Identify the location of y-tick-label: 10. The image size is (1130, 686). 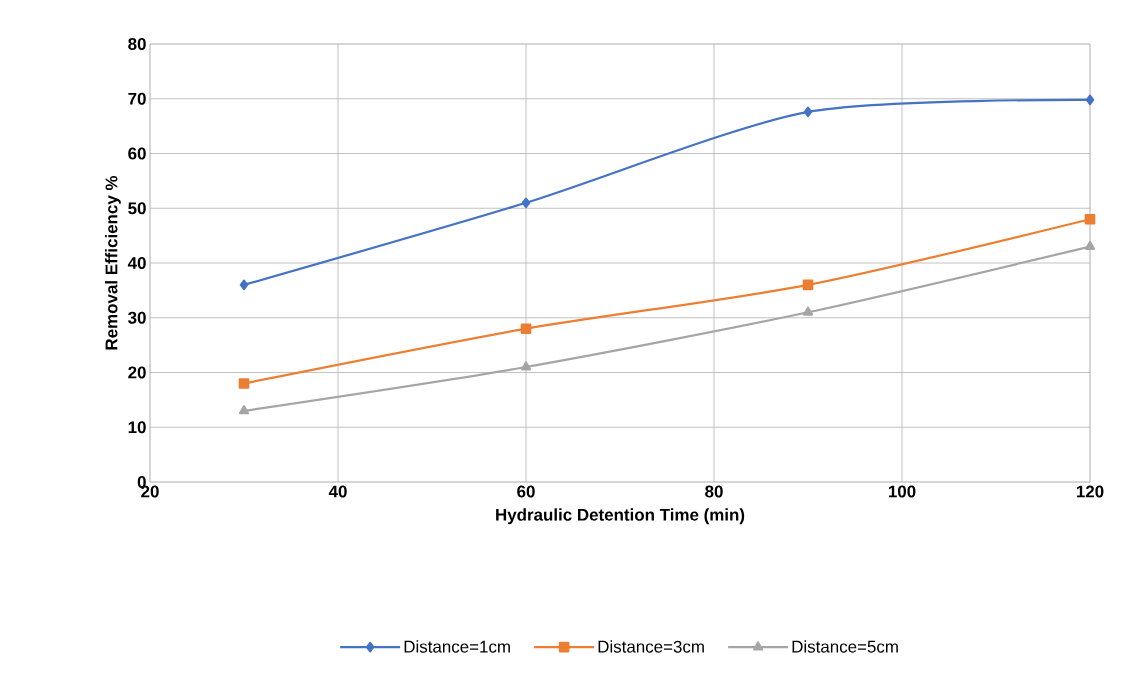
(137, 427).